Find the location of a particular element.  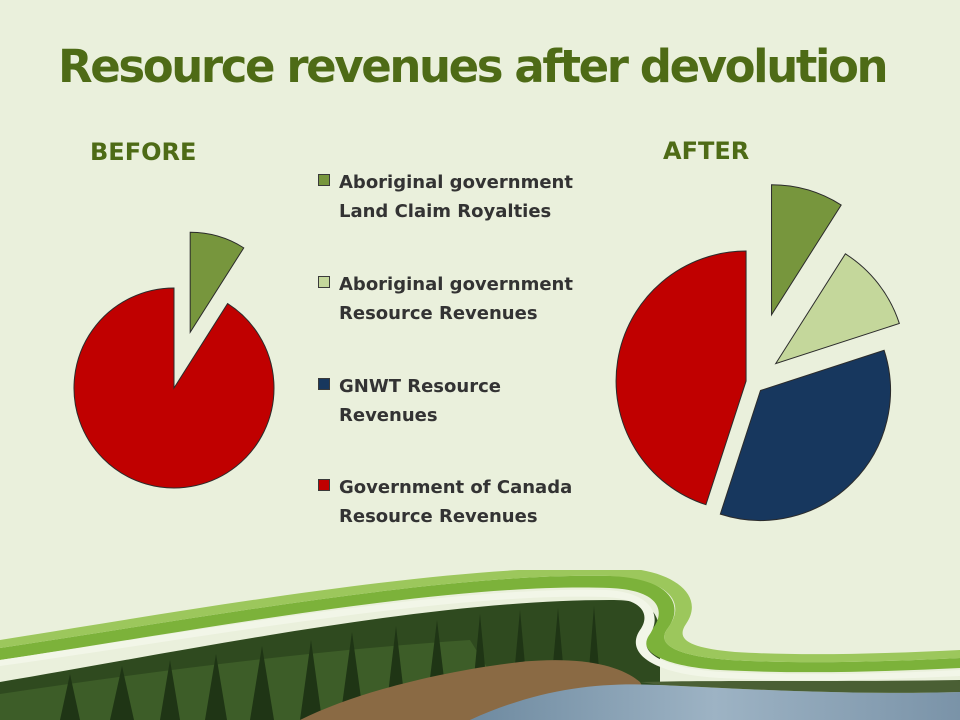

pie-after-title: AFTER is located at coordinates (706, 151).